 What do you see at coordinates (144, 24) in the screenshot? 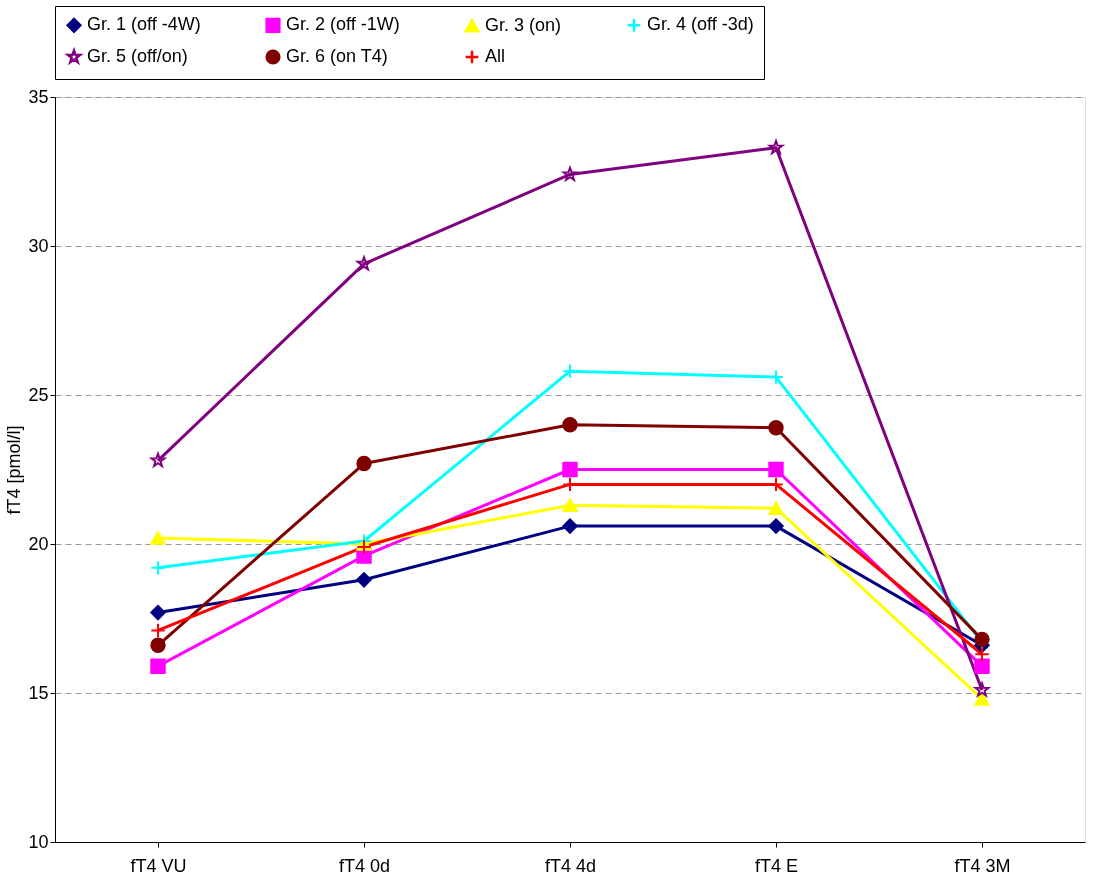
I see `legend-label: Gr. 1 (off -4W)` at bounding box center [144, 24].